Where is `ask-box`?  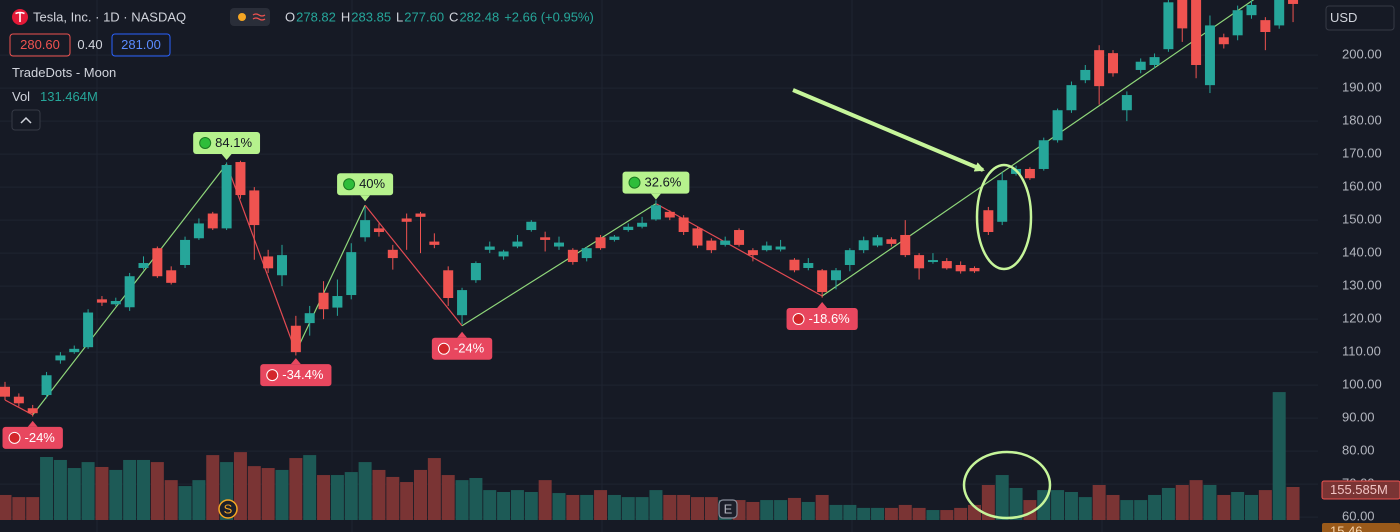 ask-box is located at coordinates (141, 45).